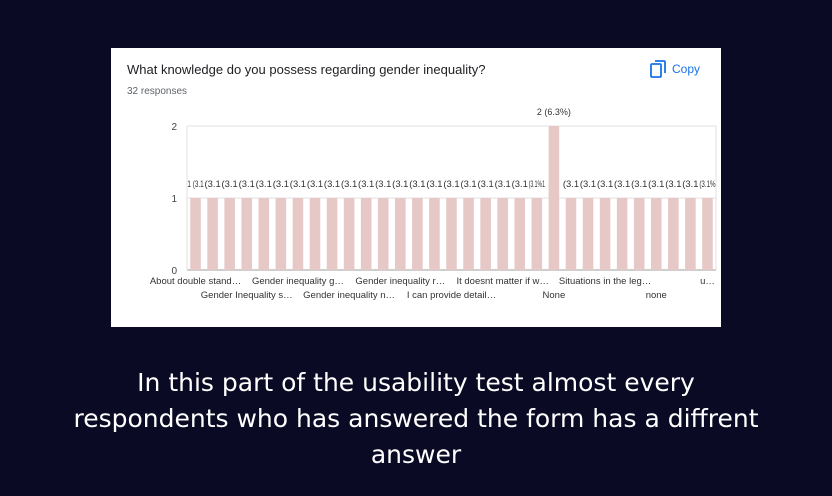  Describe the element at coordinates (174, 271) in the screenshot. I see `y-tick-label: 0` at that location.